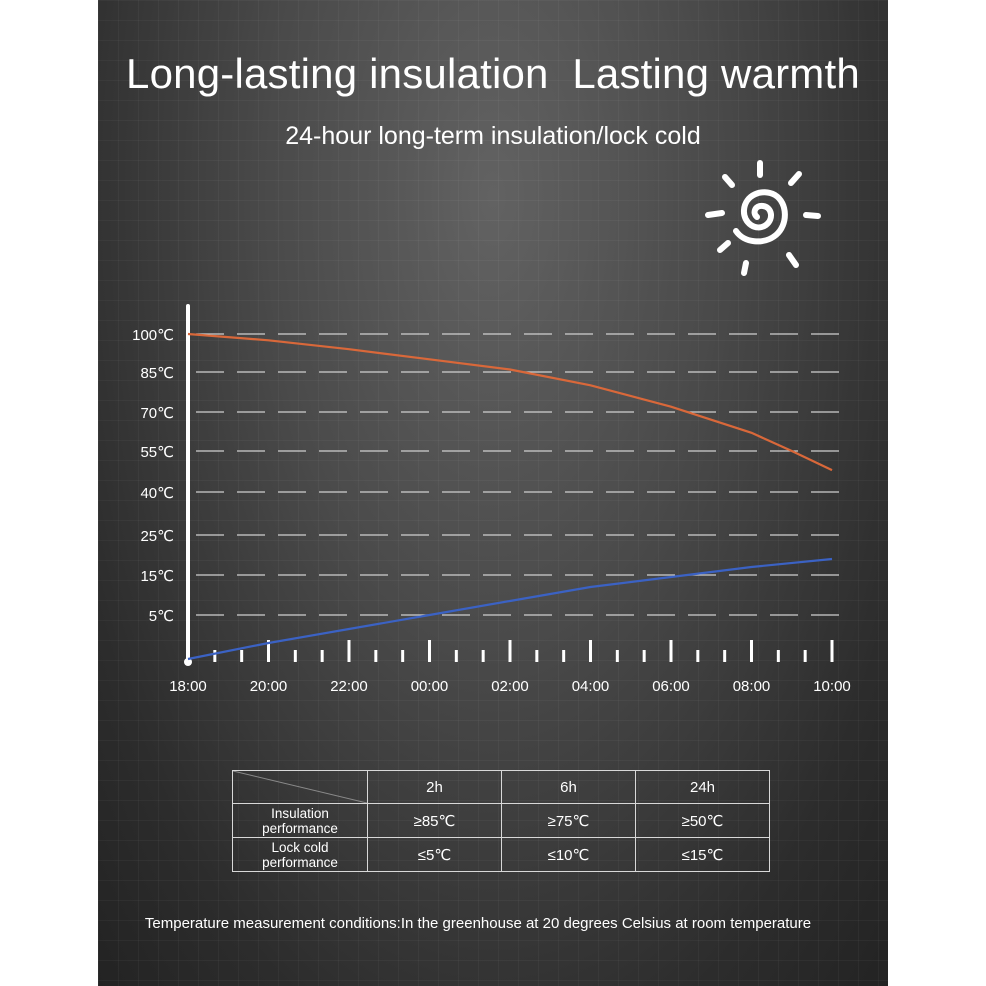 The width and height of the screenshot is (986, 986). I want to click on x-tick-label: 04:00, so click(591, 686).